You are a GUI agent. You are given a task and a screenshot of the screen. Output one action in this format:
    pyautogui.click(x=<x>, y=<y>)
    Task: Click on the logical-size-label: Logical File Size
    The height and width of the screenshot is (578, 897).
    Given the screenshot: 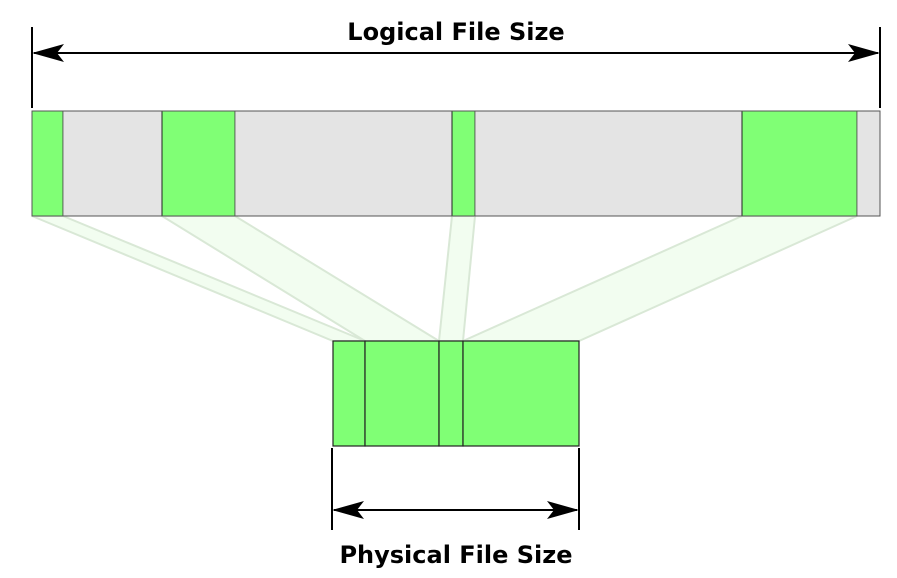 What is the action you would take?
    pyautogui.click(x=455, y=32)
    